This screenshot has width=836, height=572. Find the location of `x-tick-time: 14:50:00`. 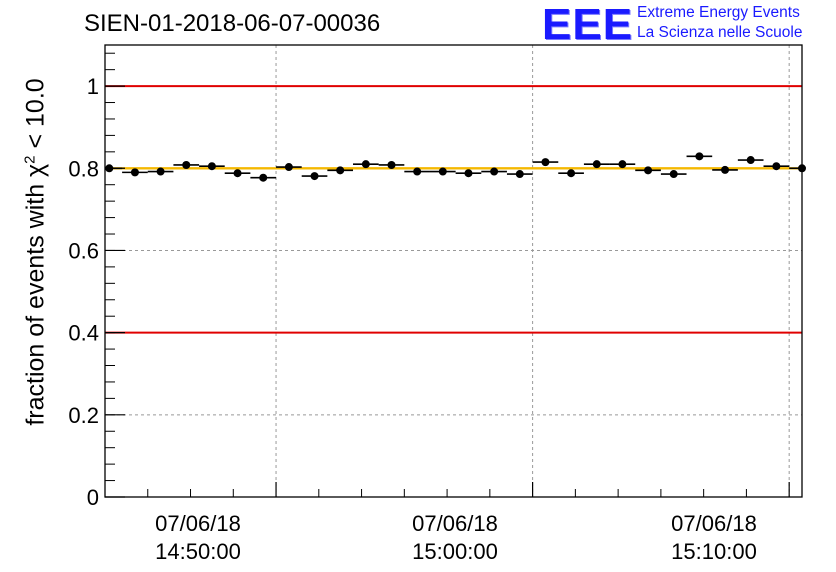

x-tick-time: 14:50:00 is located at coordinates (198, 551).